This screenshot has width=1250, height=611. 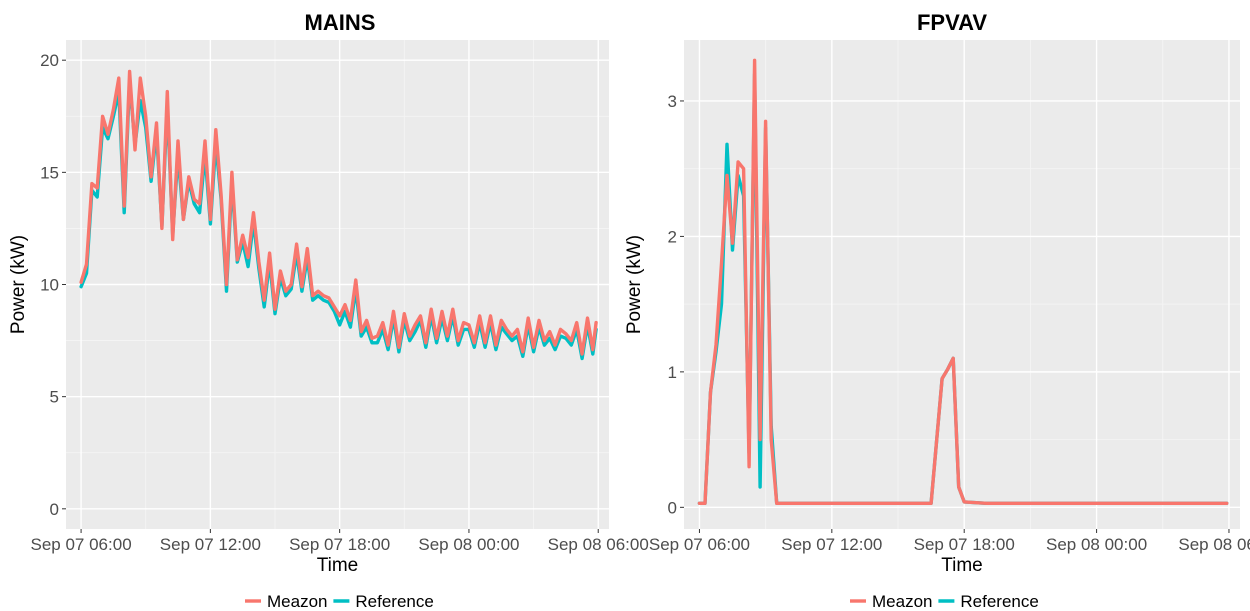 I want to click on mains-y-tick-label: 20, so click(x=49, y=60).